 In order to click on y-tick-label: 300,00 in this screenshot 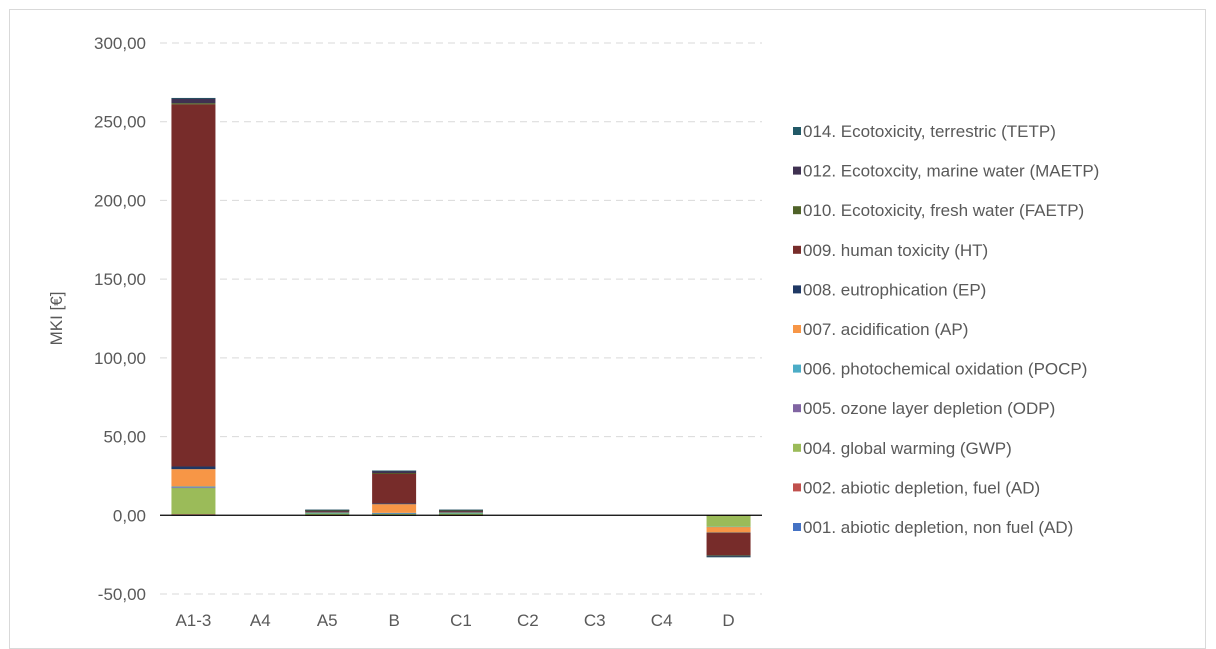, I will do `click(120, 43)`.